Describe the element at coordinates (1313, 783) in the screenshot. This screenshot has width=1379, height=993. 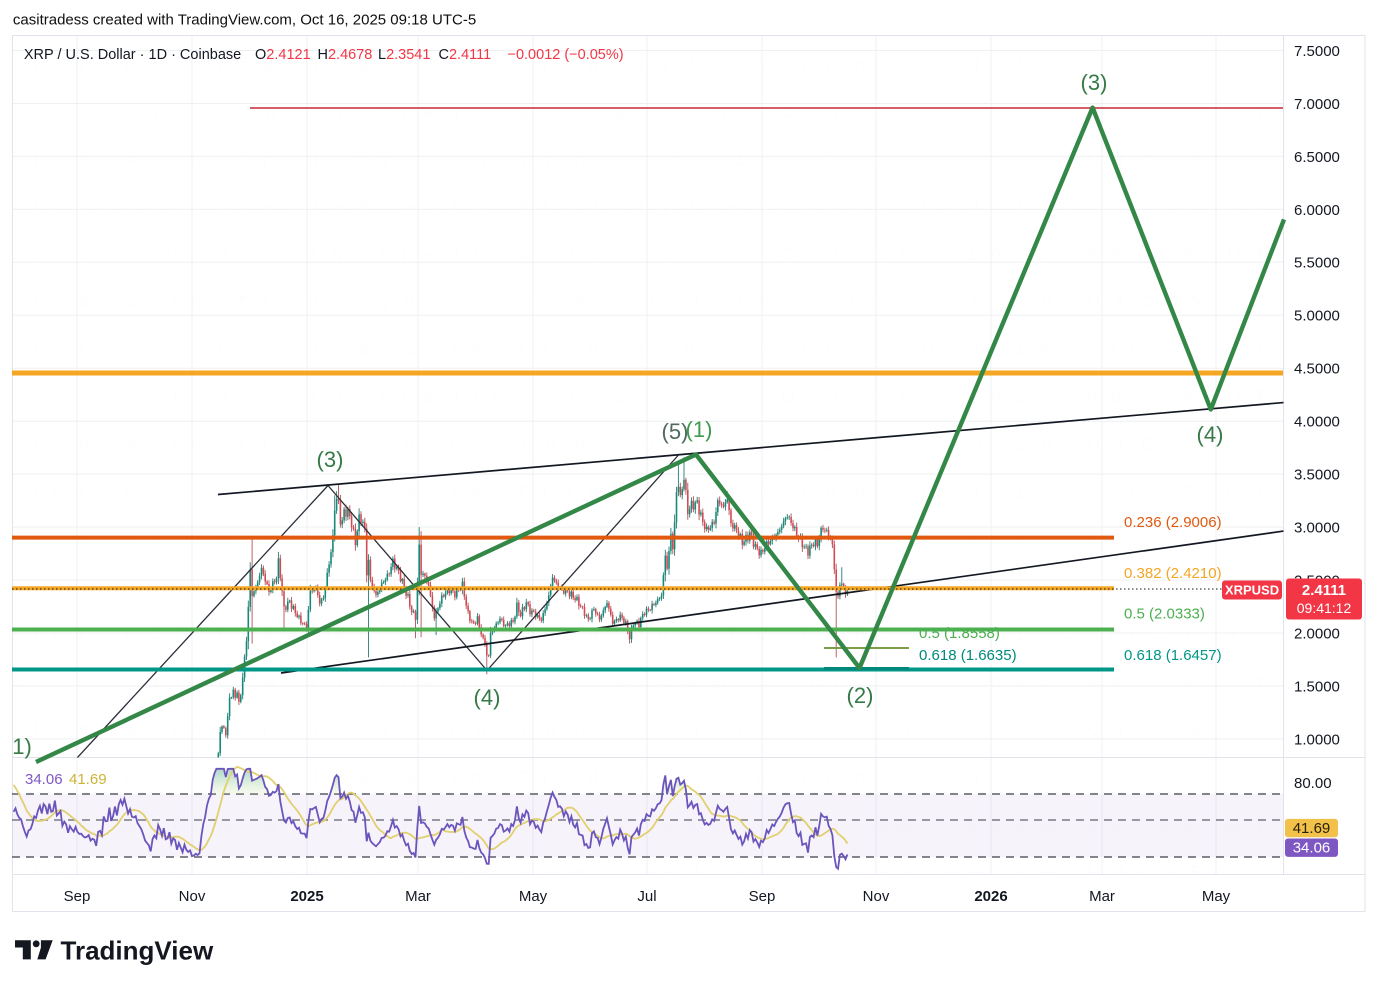
I see `svg-text: 80.00` at that location.